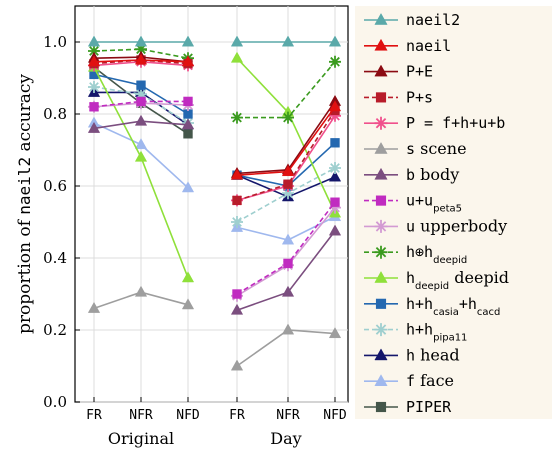 This screenshot has width=552, height=452. What do you see at coordinates (398, 97) in the screenshot?
I see `legend-item: P+s` at bounding box center [398, 97].